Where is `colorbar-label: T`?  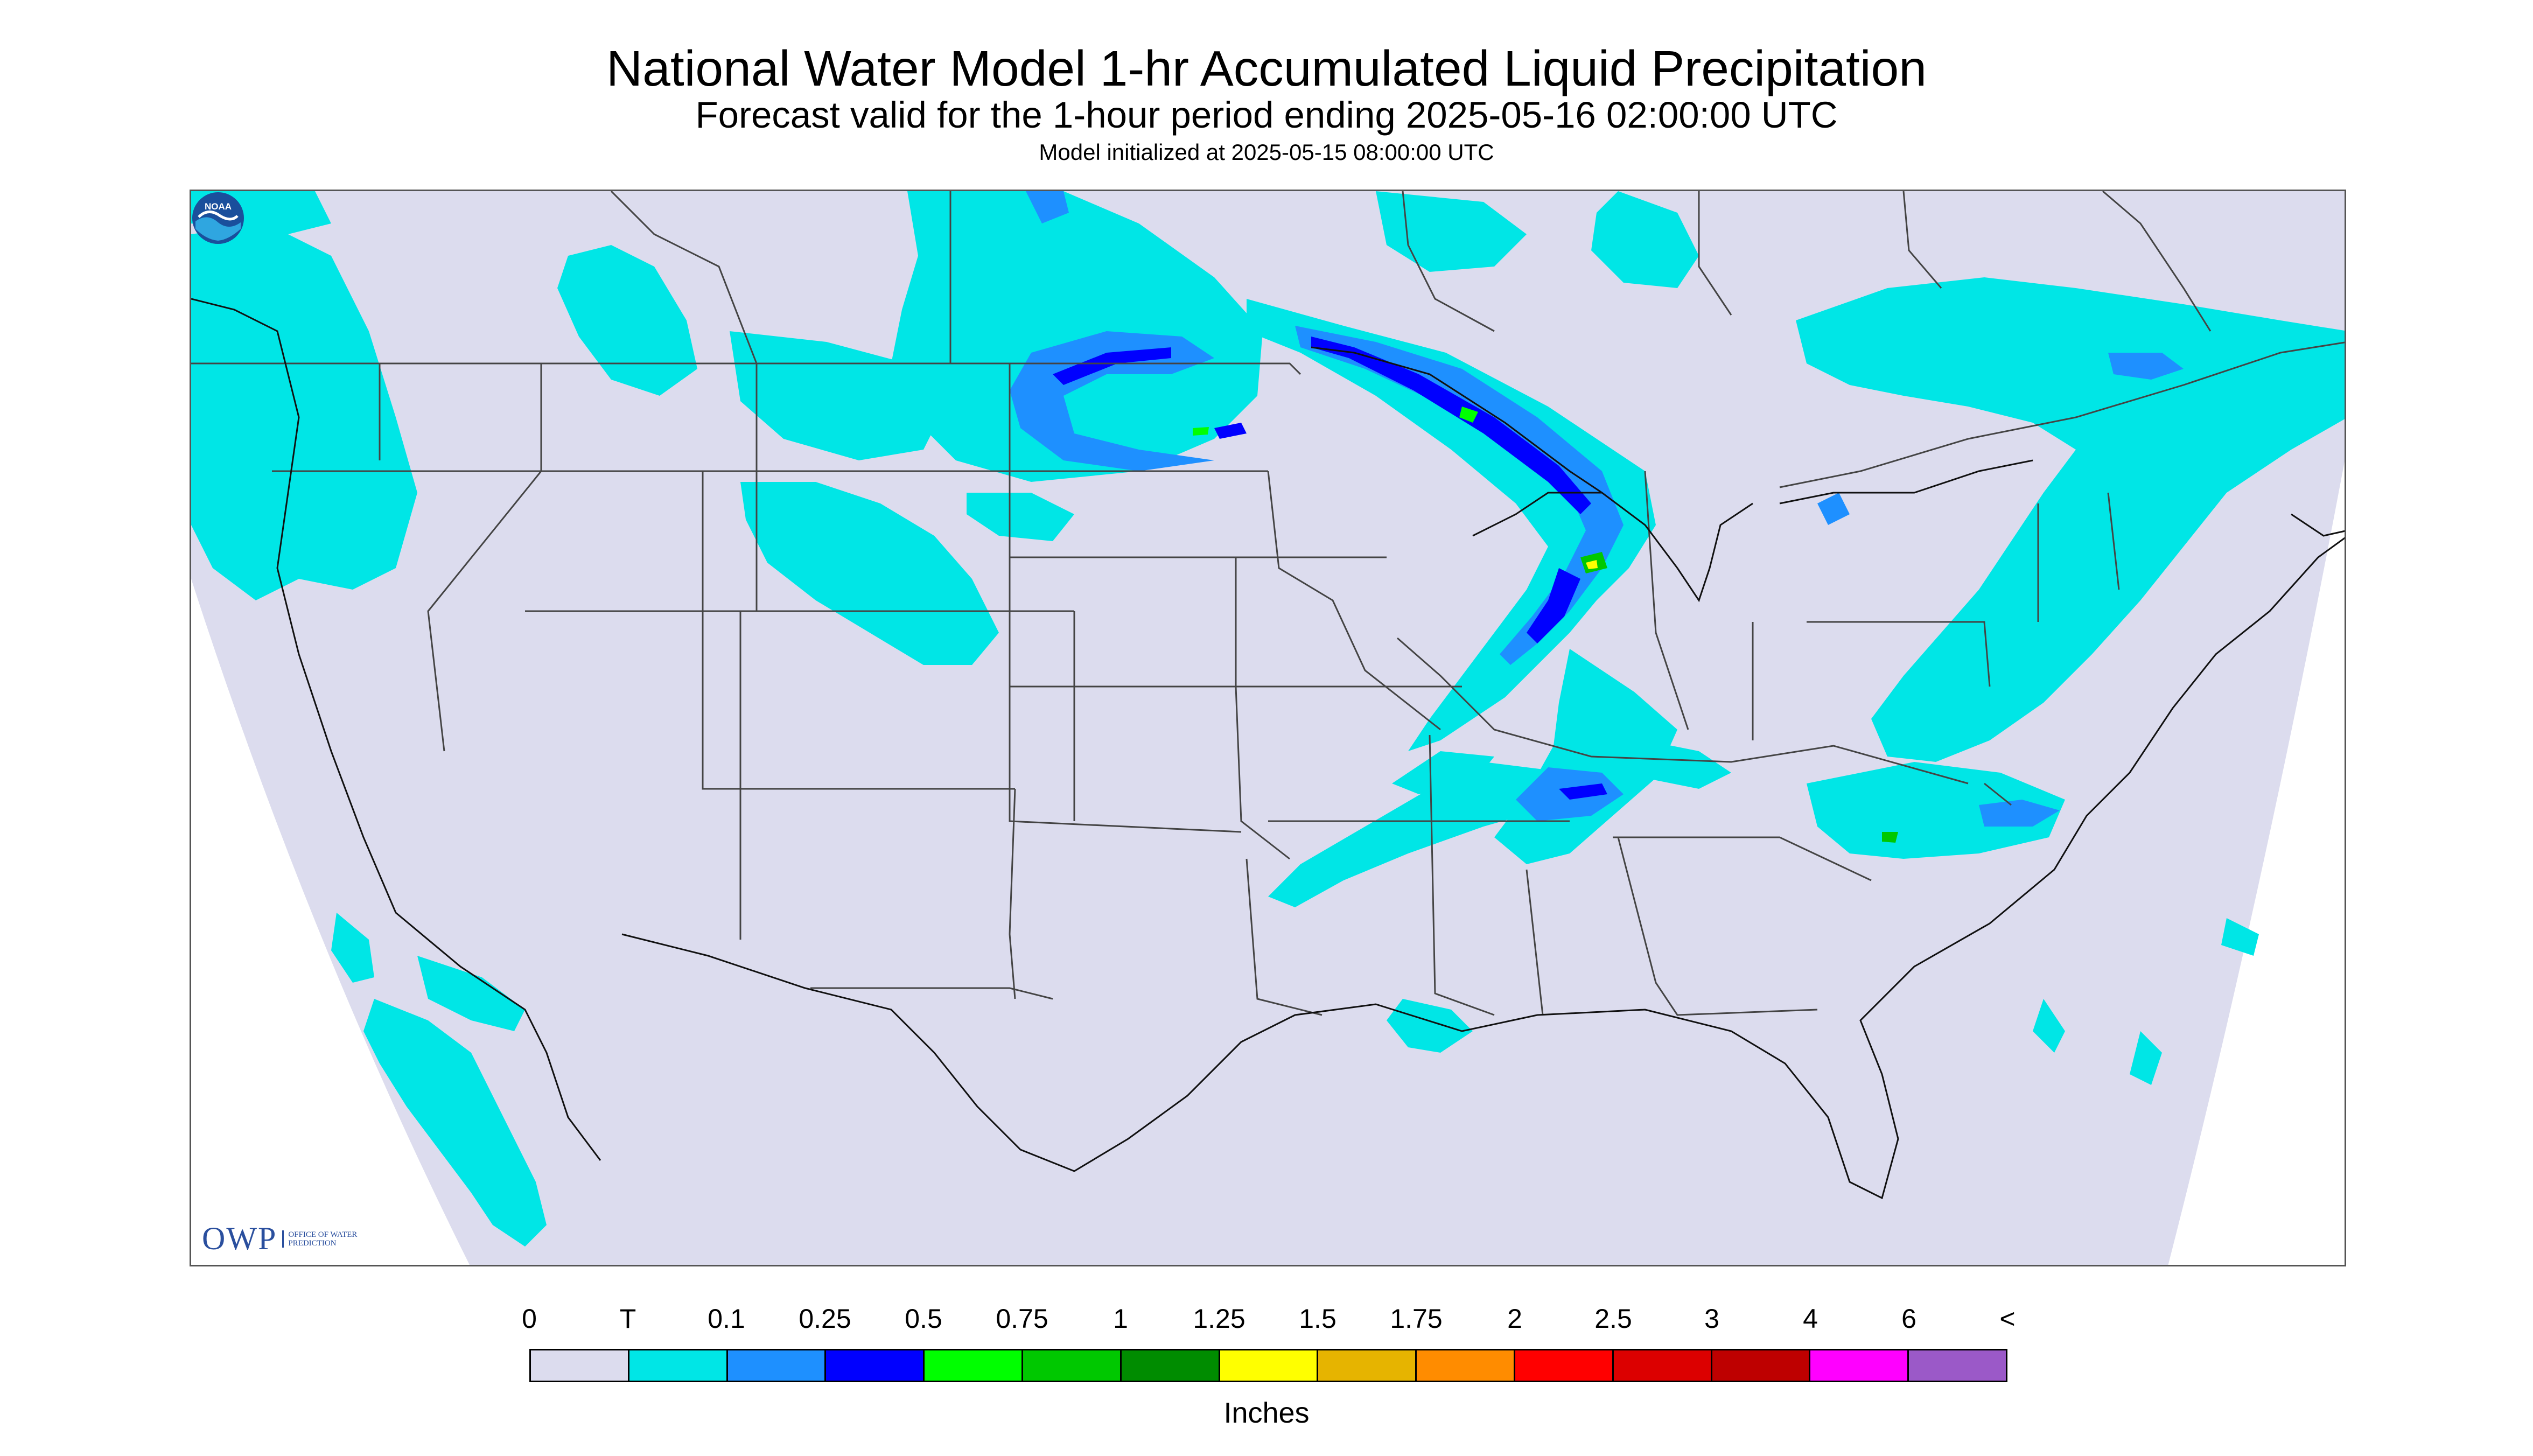 colorbar-label: T is located at coordinates (628, 1319).